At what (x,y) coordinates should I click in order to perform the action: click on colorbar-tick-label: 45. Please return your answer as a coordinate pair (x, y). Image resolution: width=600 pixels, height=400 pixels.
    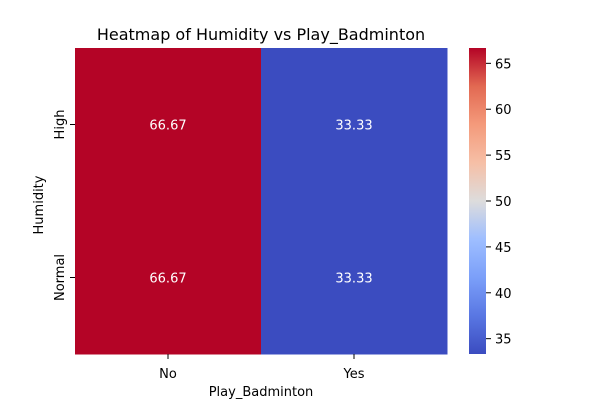
    Looking at the image, I should click on (503, 248).